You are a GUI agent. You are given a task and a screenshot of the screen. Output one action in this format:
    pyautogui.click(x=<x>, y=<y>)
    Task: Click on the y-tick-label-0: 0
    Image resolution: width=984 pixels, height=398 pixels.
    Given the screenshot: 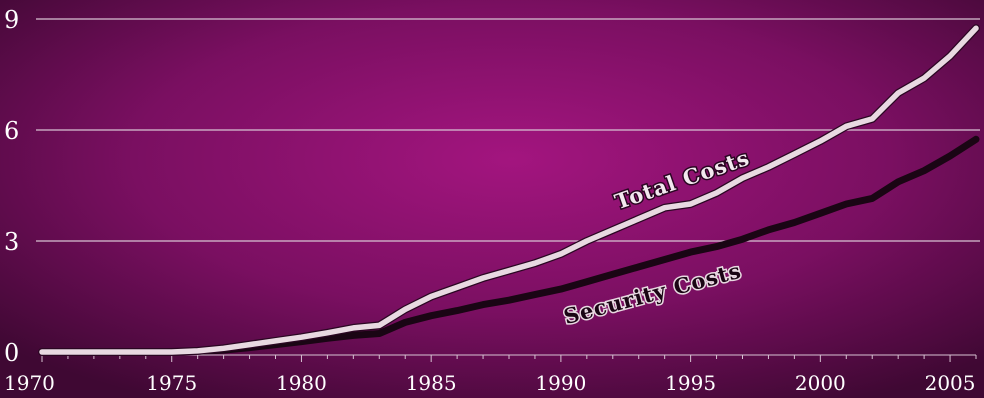 What is the action you would take?
    pyautogui.click(x=11, y=353)
    